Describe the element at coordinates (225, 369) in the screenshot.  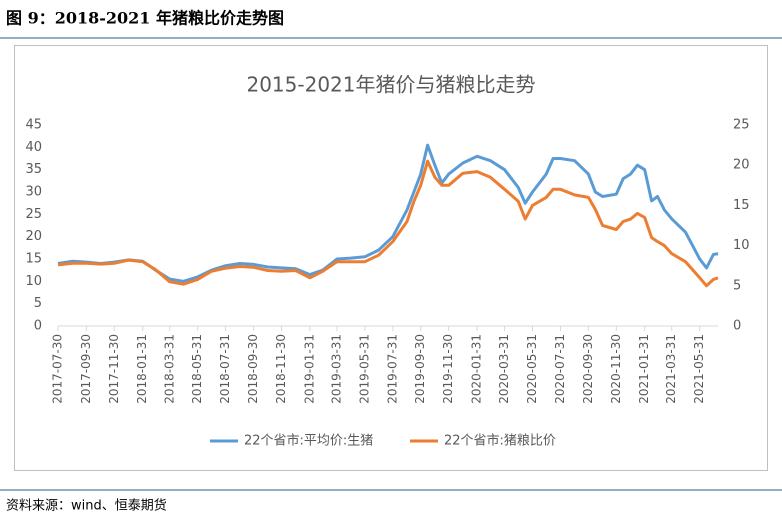
I see `x-tick-label: 2018-07-31` at that location.